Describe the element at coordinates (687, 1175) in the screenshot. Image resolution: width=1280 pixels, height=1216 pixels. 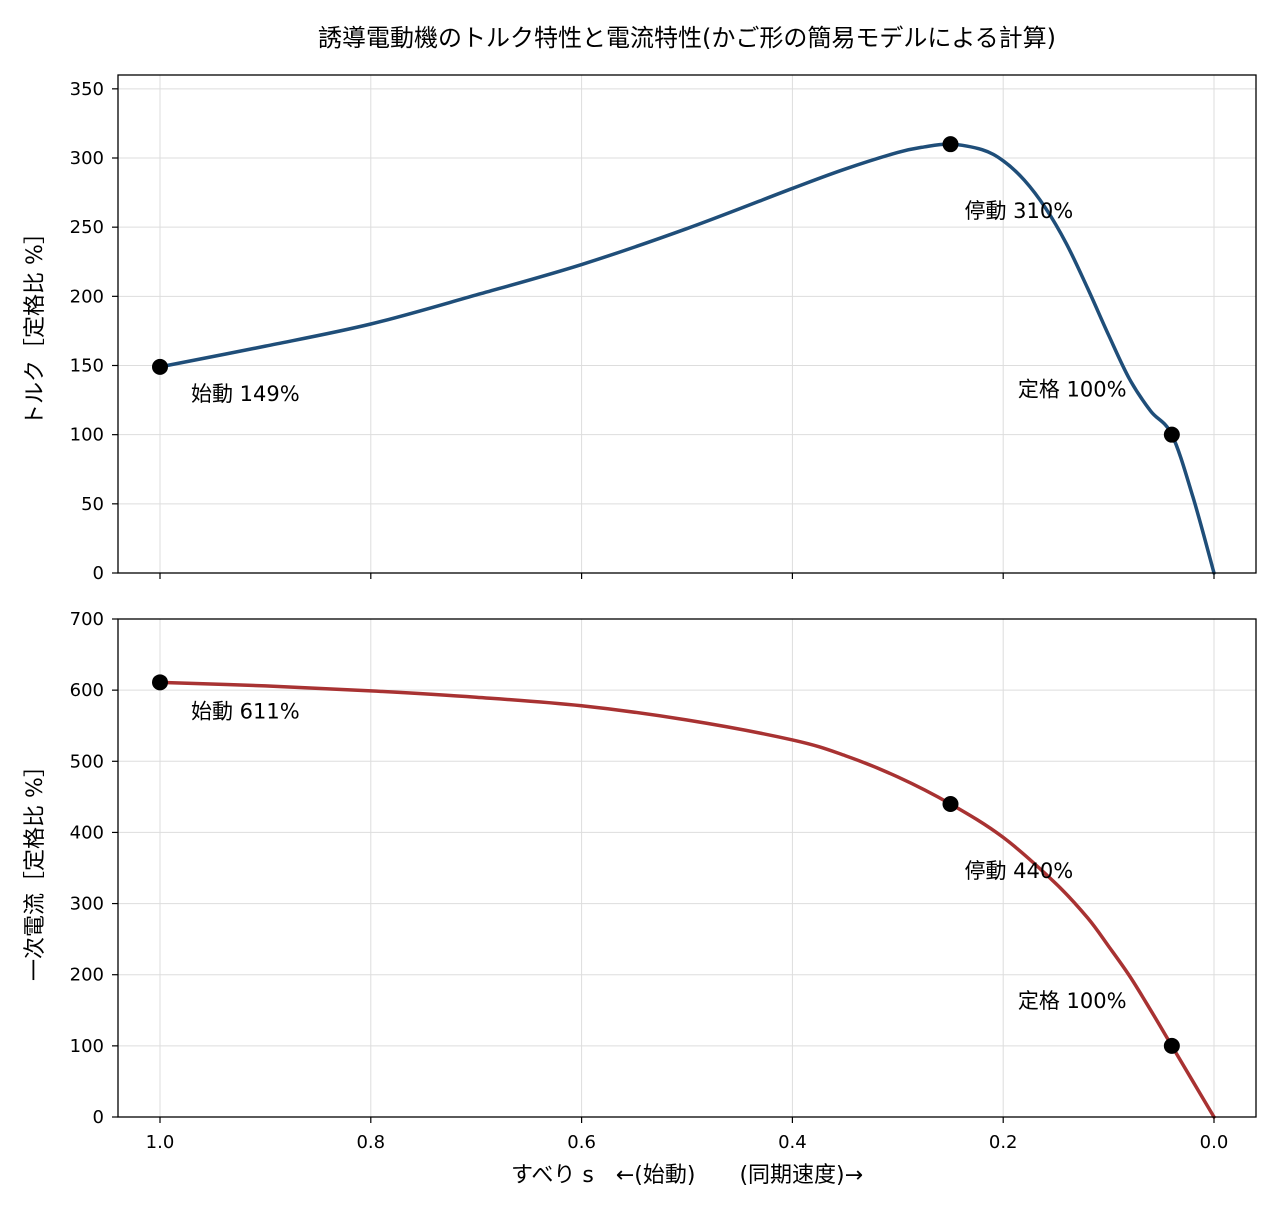
I see `x-axis-label: すべり s ←(始動) (同期速度)→` at that location.